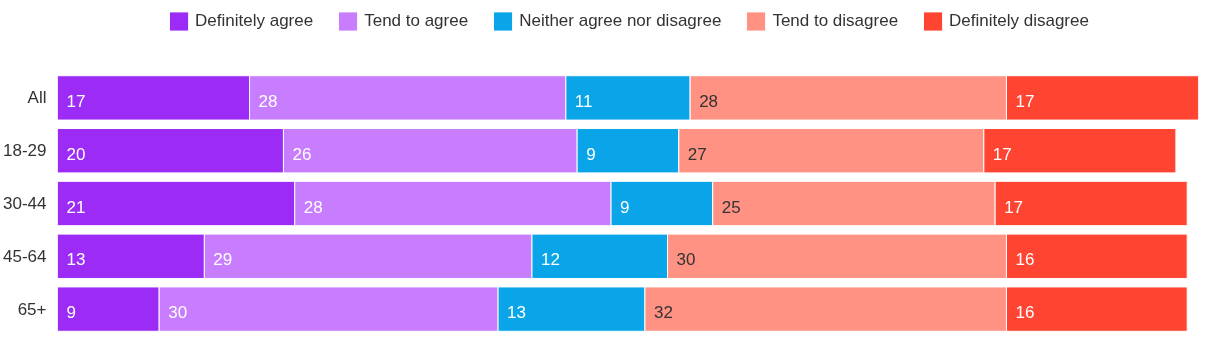 The height and width of the screenshot is (346, 1220). Describe the element at coordinates (223, 260) in the screenshot. I see `data-label: 29` at that location.